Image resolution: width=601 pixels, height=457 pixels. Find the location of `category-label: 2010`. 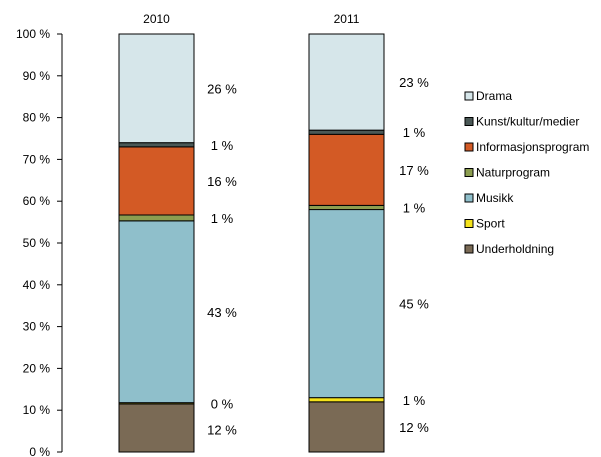

category-label: 2010 is located at coordinates (156, 19).